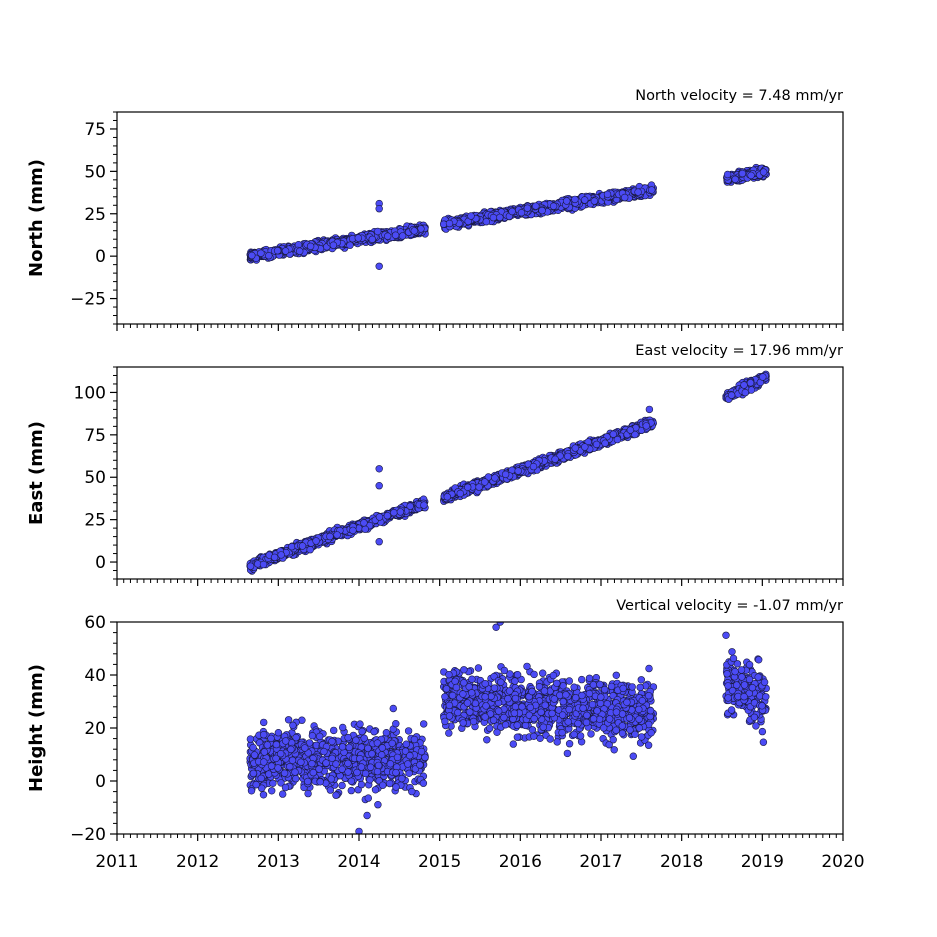 The image size is (937, 937). Describe the element at coordinates (88, 300) in the screenshot. I see `y-tick-label: −25` at that location.